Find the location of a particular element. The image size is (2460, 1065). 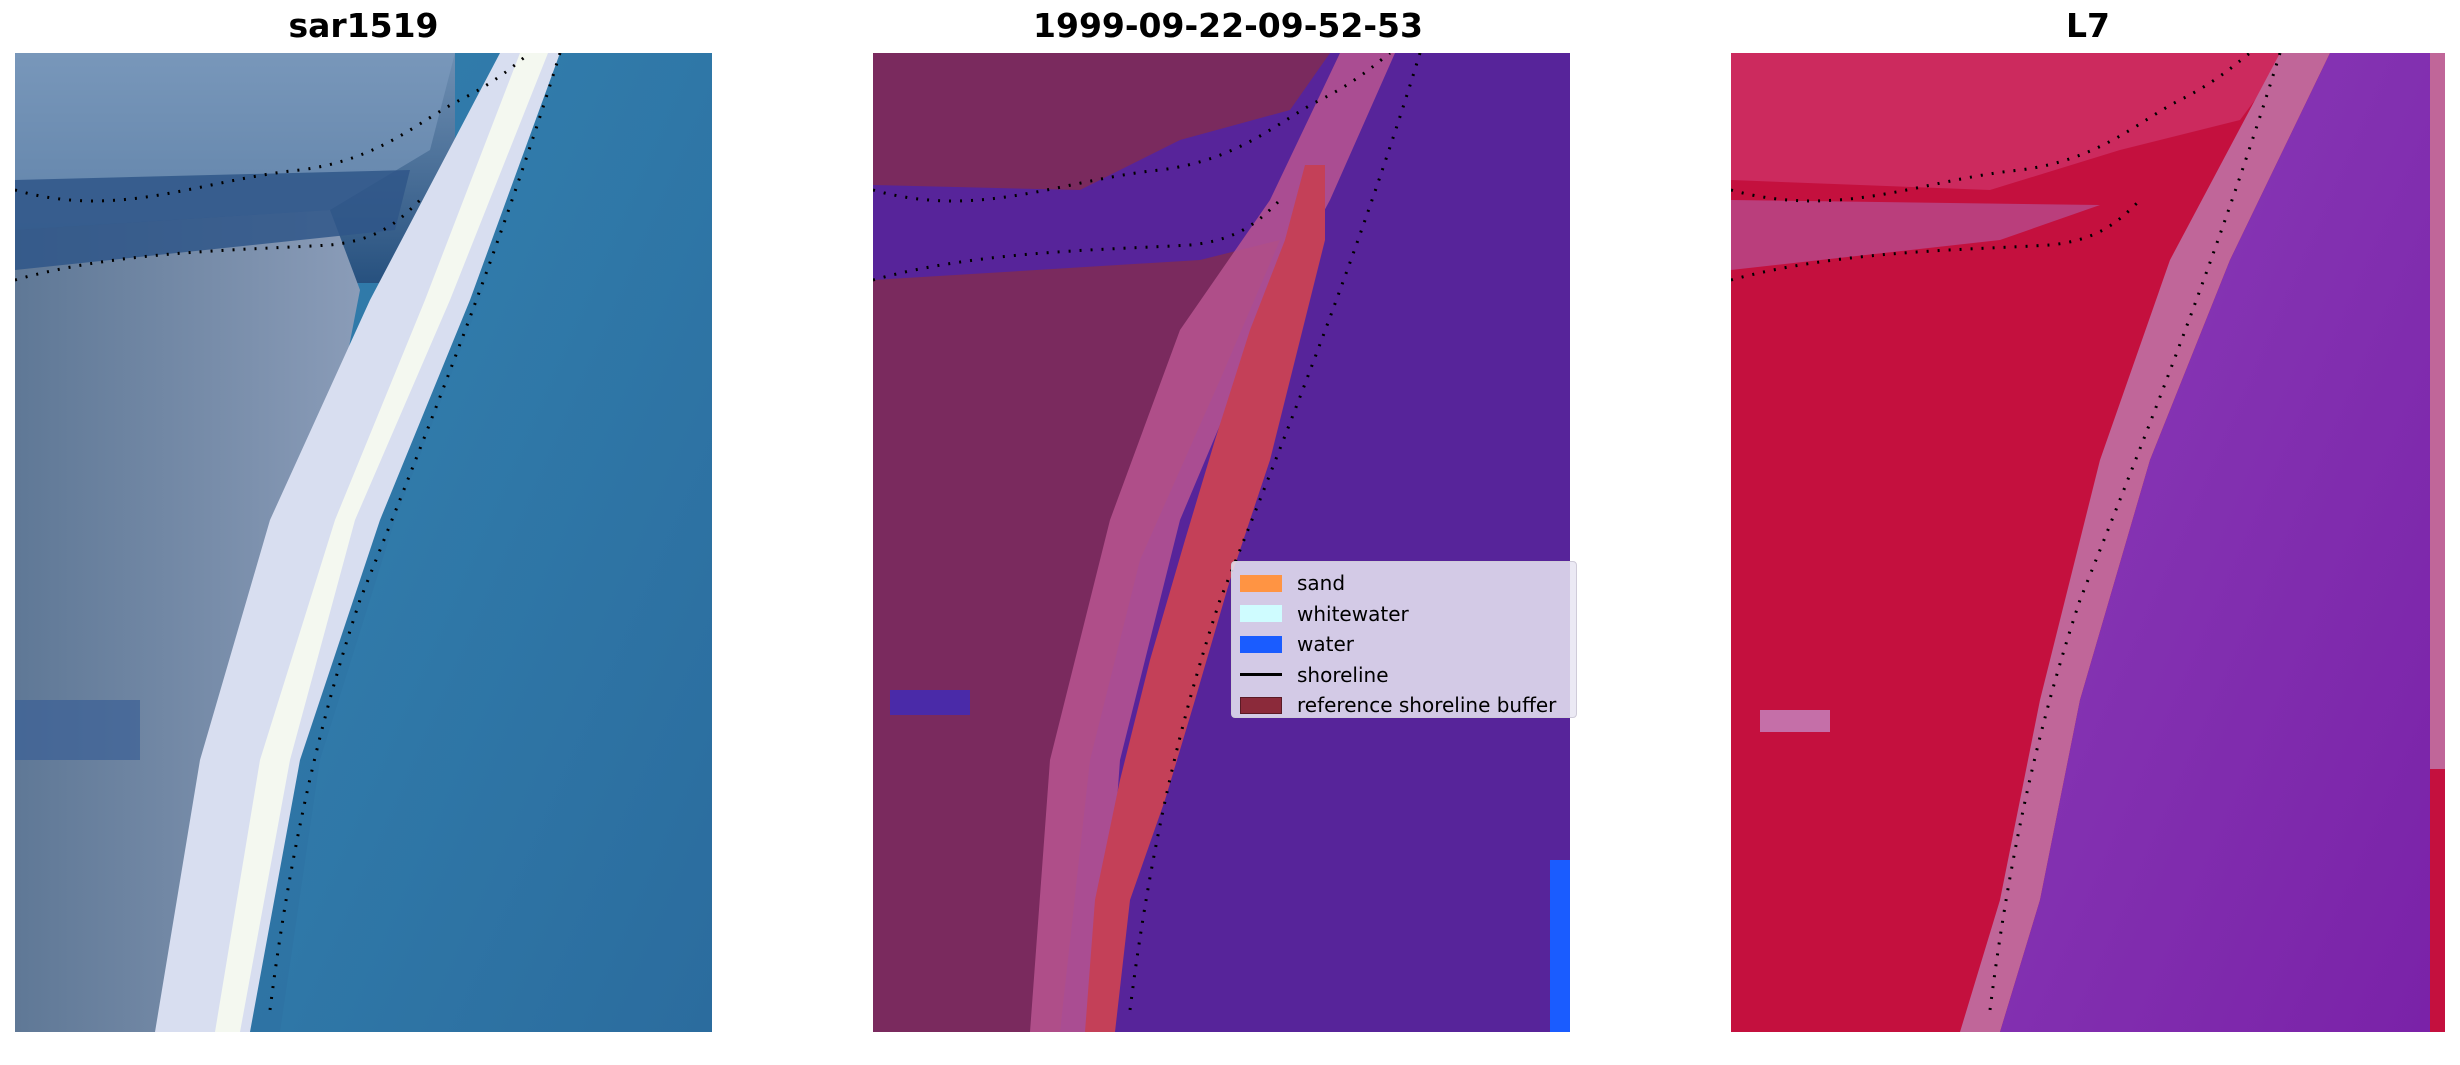

legend-label: whitewater is located at coordinates (1353, 613).